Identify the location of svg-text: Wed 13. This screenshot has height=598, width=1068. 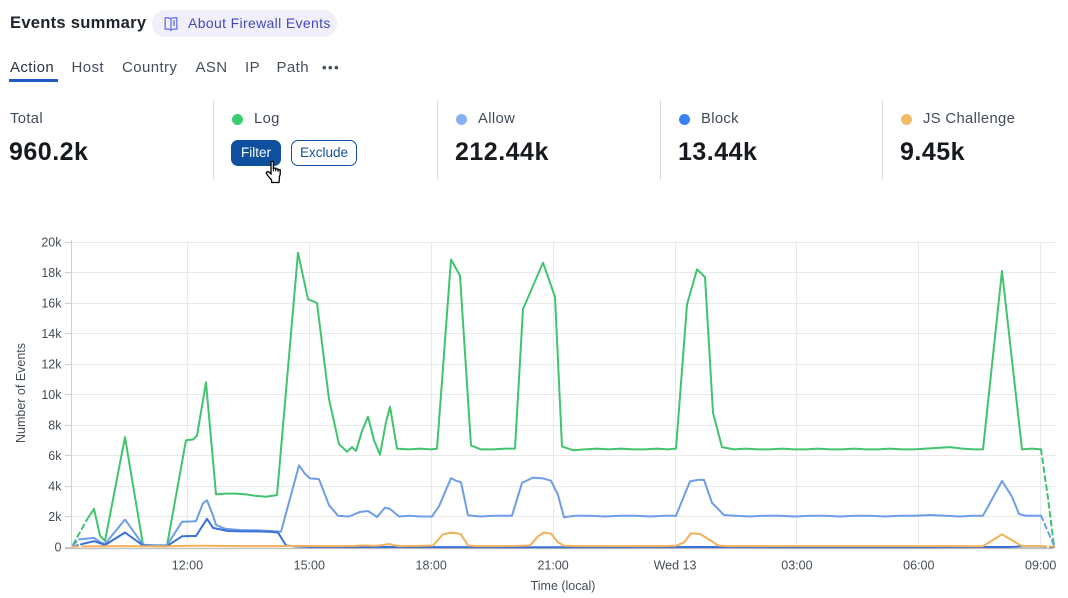
(675, 566).